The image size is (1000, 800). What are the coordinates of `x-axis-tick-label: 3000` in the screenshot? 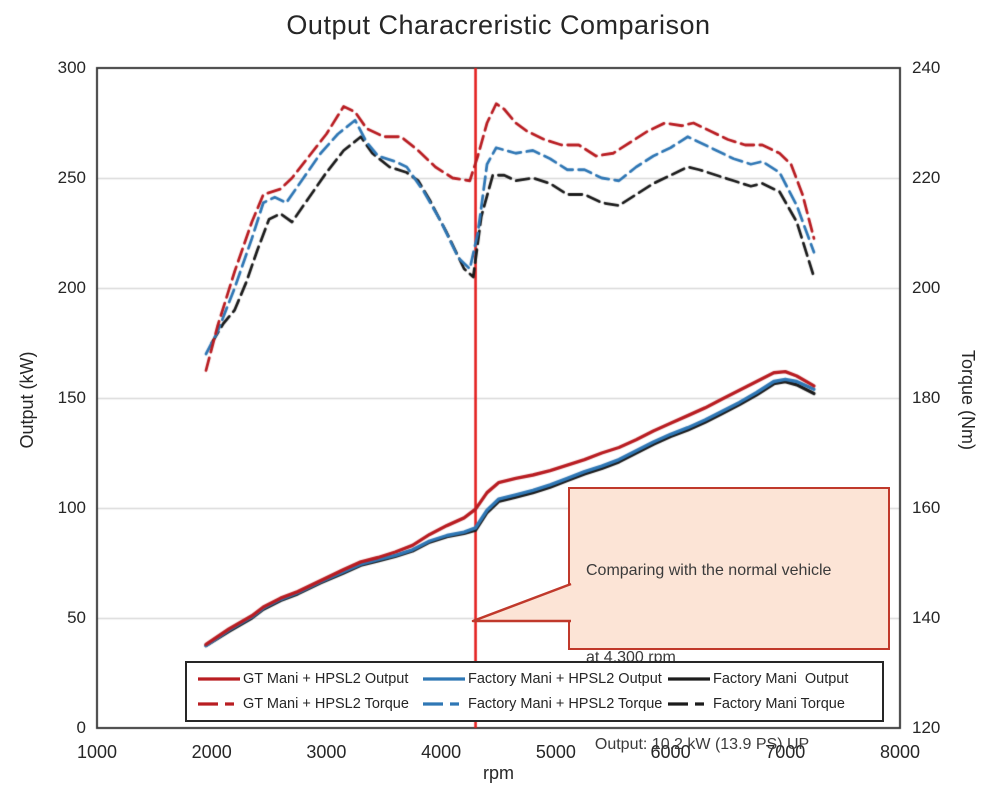 It's located at (326, 752).